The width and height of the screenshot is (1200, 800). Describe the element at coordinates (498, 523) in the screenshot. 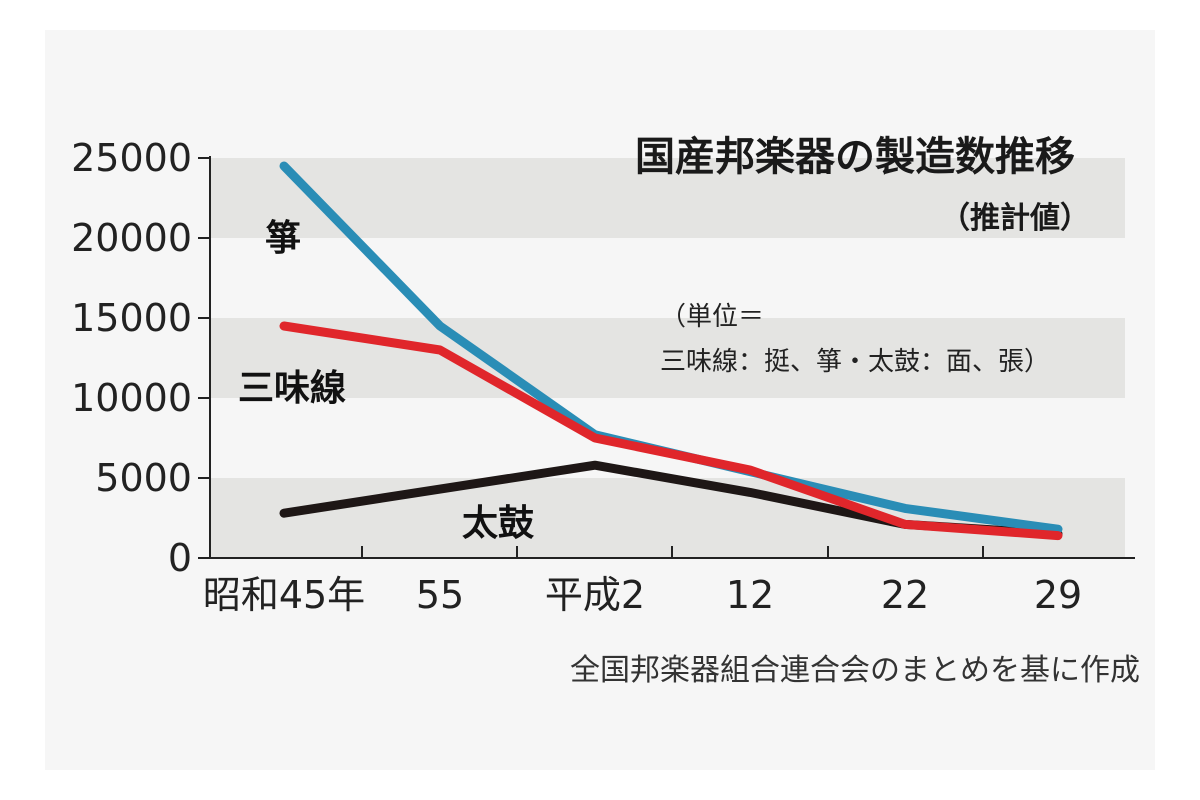

I see `series-label-taiko: 太鼓` at that location.